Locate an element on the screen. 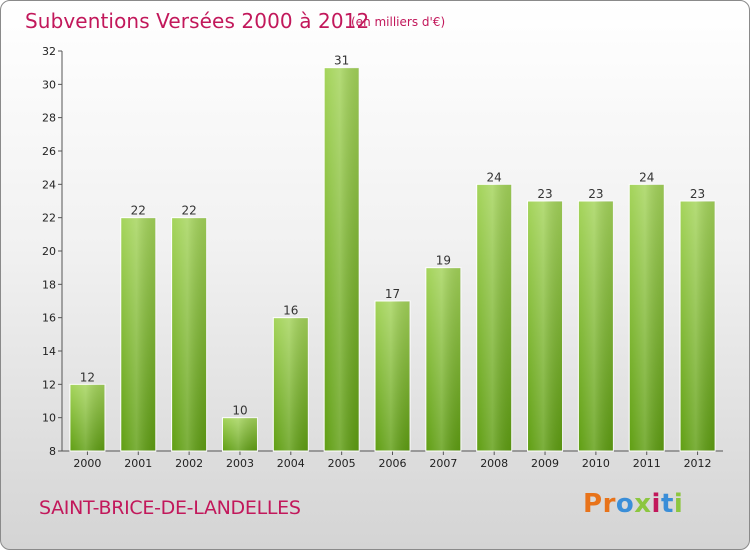  x-tick-label: 2000 is located at coordinates (87, 463).